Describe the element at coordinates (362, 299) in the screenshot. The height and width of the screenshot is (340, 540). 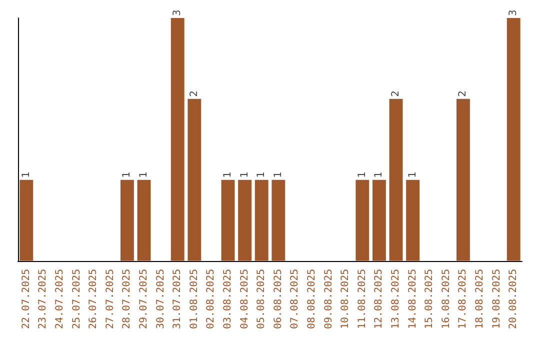
I see `x-tick-label: 11.08.2025` at that location.